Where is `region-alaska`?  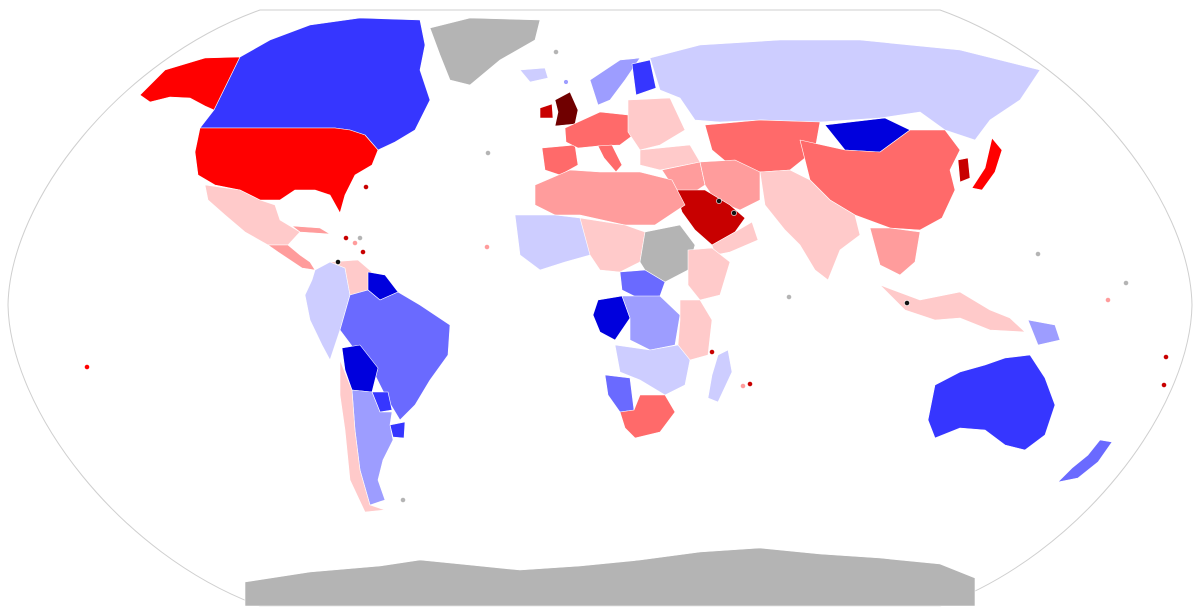
region-alaska is located at coordinates (190, 83).